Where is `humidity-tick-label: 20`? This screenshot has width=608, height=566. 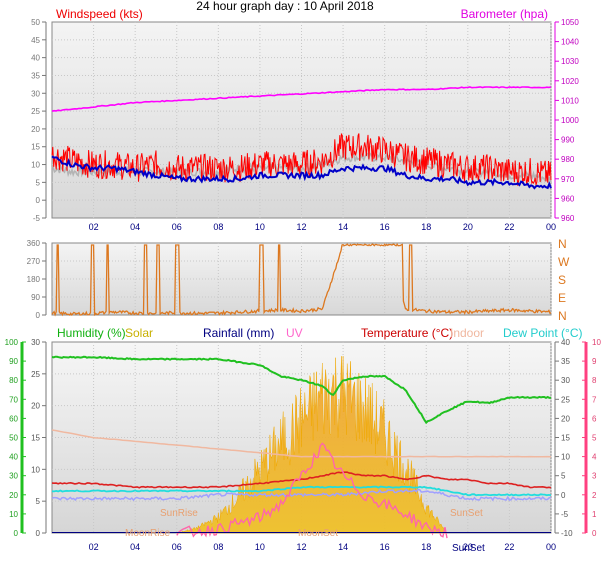
humidity-tick-label: 20 is located at coordinates (13, 495).